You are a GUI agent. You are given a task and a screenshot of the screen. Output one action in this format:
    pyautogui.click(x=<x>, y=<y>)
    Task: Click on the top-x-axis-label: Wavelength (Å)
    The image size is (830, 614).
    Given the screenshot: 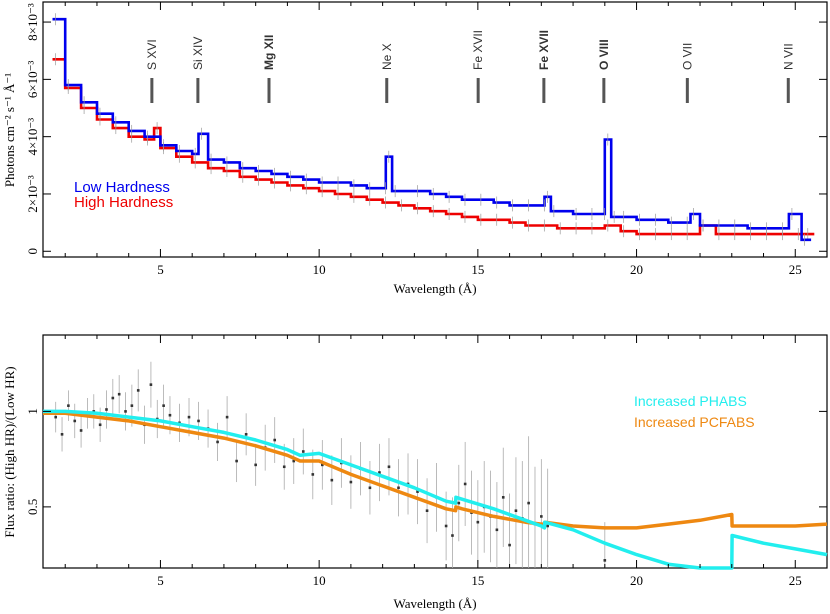 What is the action you would take?
    pyautogui.click(x=434, y=288)
    